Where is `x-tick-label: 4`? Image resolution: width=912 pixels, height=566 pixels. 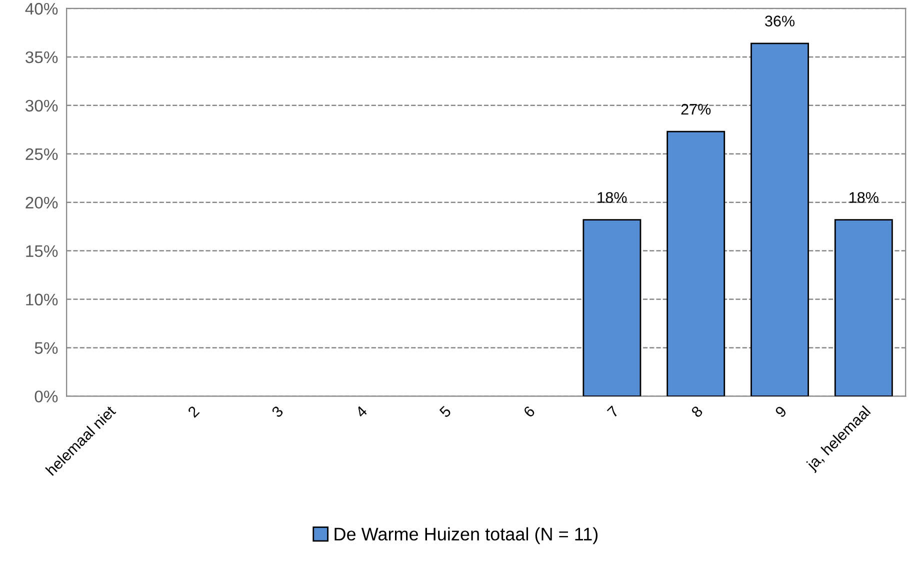
x-tick-label: 4 is located at coordinates (361, 411).